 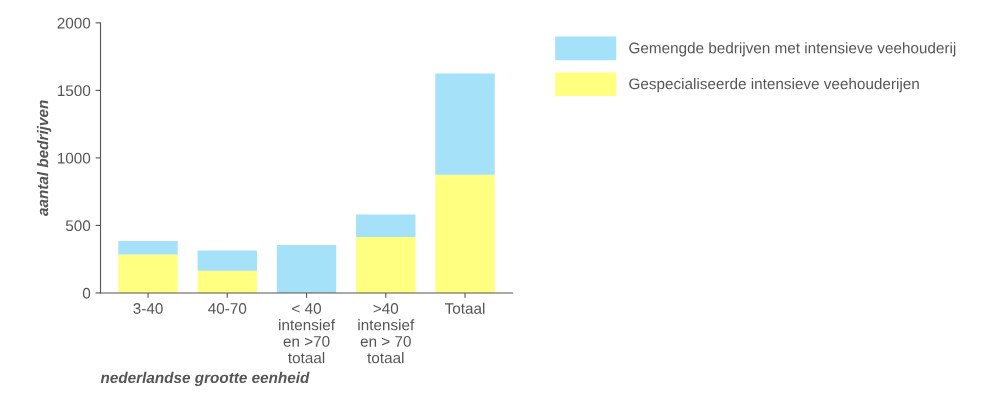 What do you see at coordinates (386, 333) in the screenshot?
I see `x-tick-label: >40 intensief en > 70 totaal` at bounding box center [386, 333].